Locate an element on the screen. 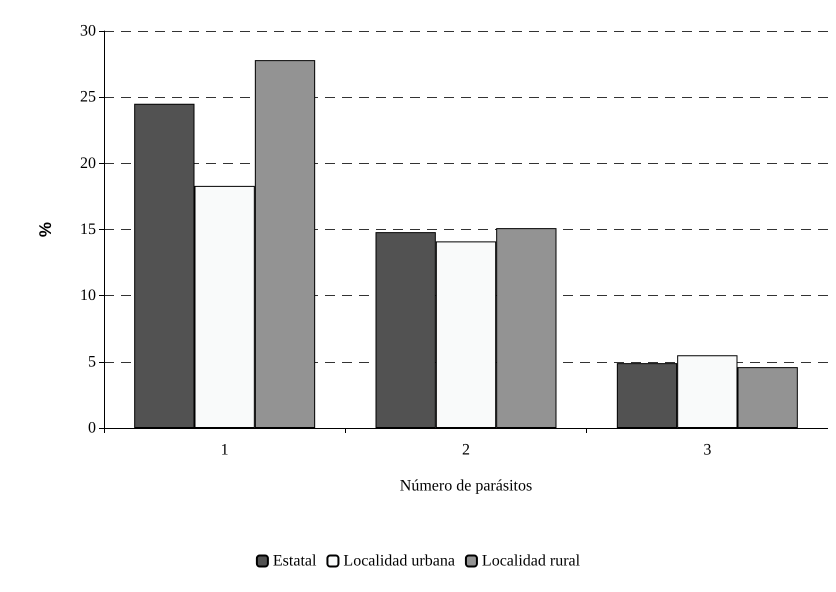  x-axis-title: Número de parásitos is located at coordinates (466, 486).